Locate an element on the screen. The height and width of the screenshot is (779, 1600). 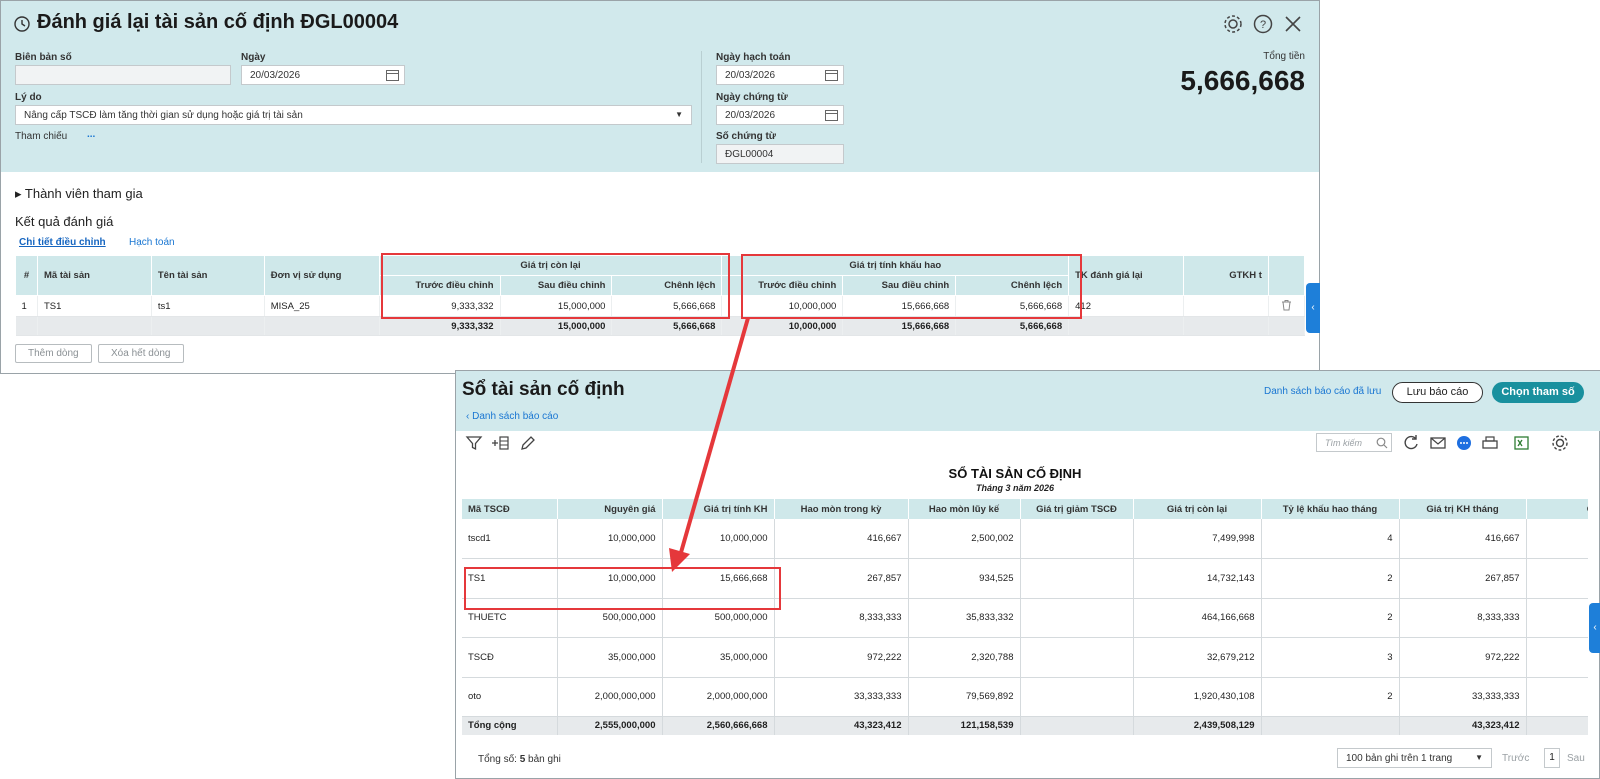
col-header: Nguyên giá is located at coordinates (610, 509).